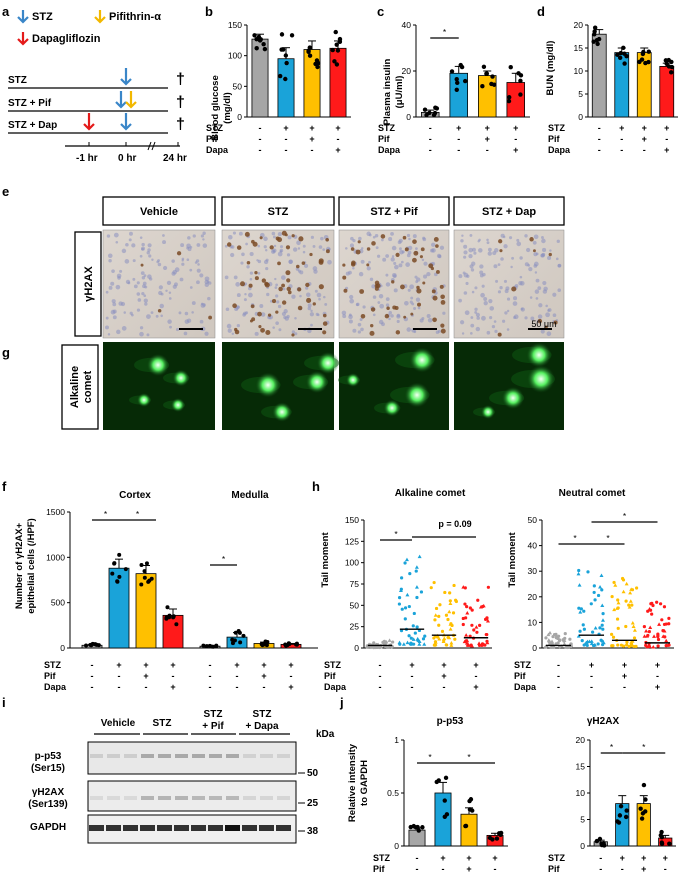  Describe the element at coordinates (121, 100) in the screenshot. I see `stz-arrow-icon` at that location.